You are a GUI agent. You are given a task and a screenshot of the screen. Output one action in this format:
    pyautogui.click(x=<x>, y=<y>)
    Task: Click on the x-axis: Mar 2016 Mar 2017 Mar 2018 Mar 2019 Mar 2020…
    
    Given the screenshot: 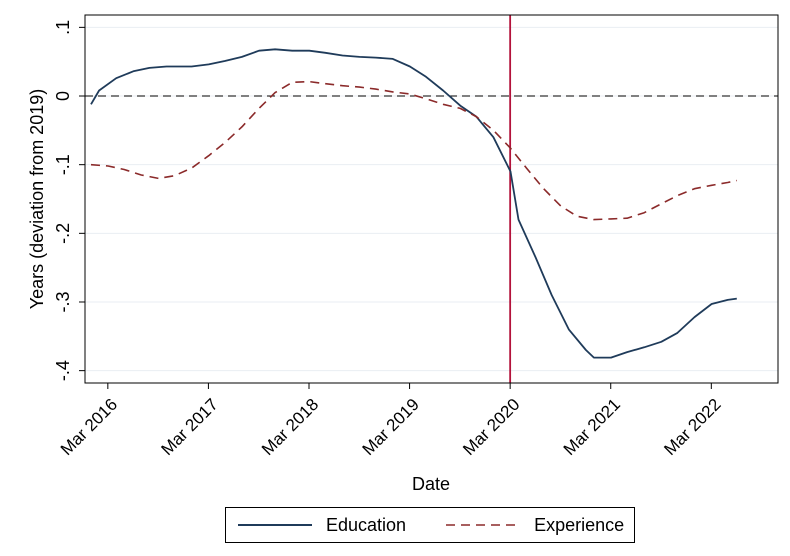 What is the action you would take?
    pyautogui.click(x=391, y=421)
    